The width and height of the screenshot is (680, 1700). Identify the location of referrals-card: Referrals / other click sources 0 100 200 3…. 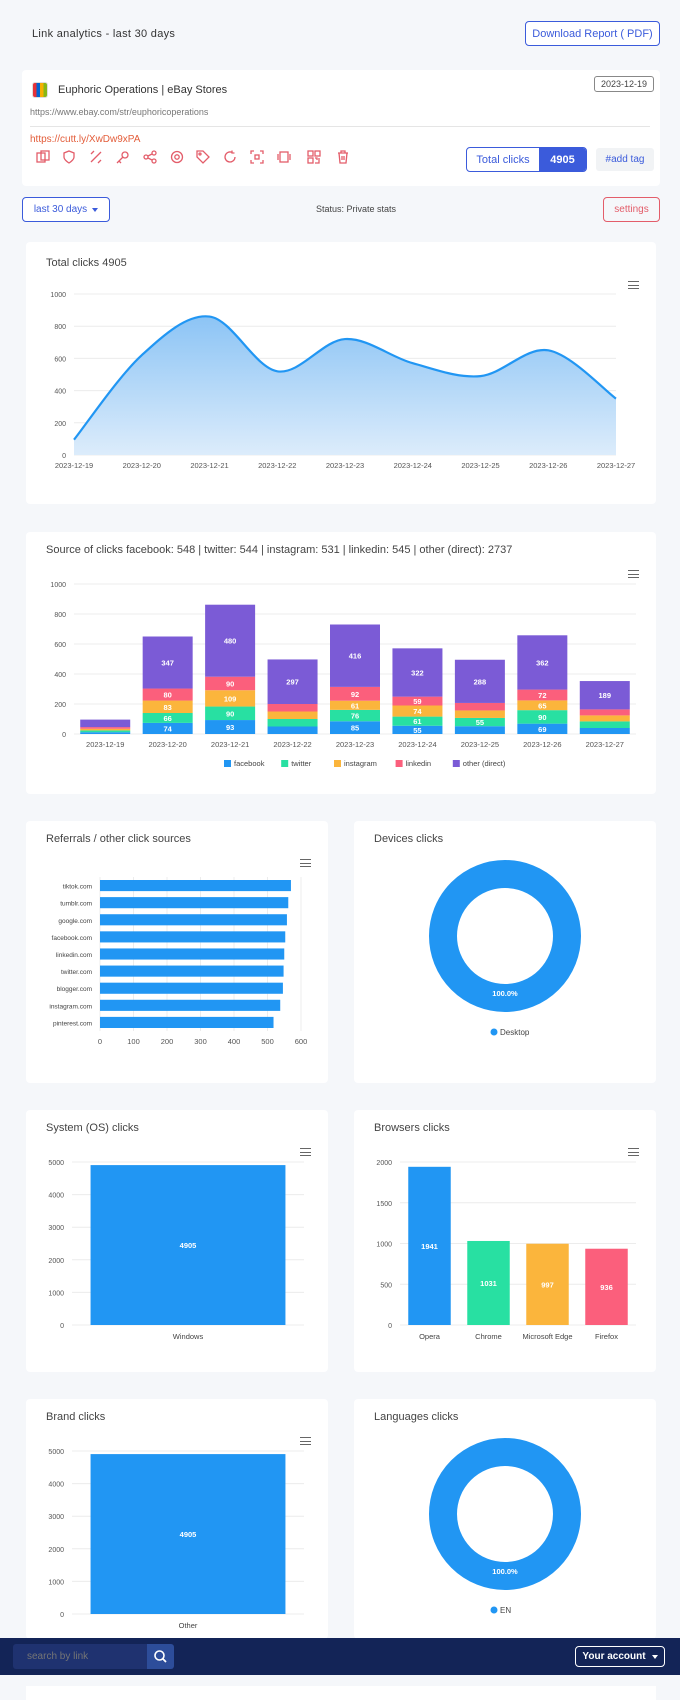
(177, 952).